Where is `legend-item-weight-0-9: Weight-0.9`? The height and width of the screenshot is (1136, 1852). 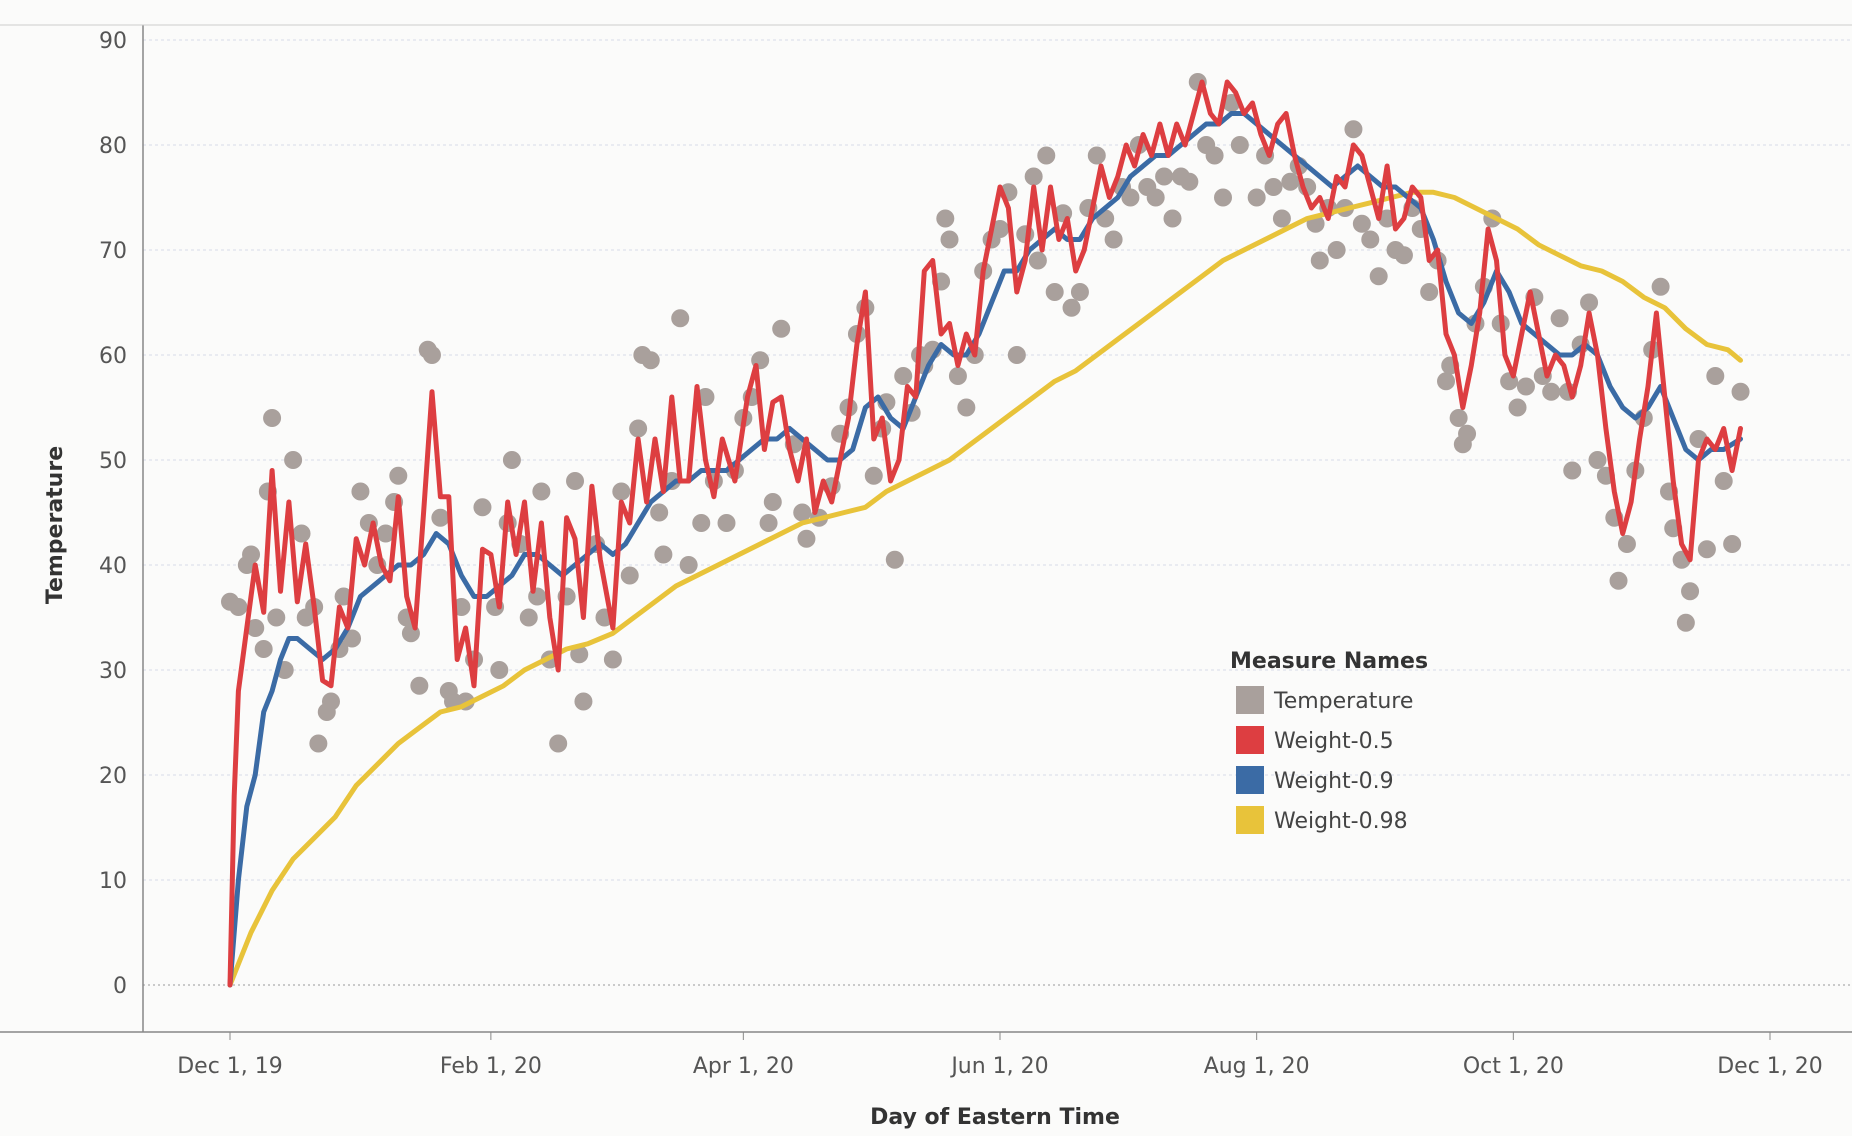
legend-item-weight-0-9: Weight-0.9 is located at coordinates (1315, 780).